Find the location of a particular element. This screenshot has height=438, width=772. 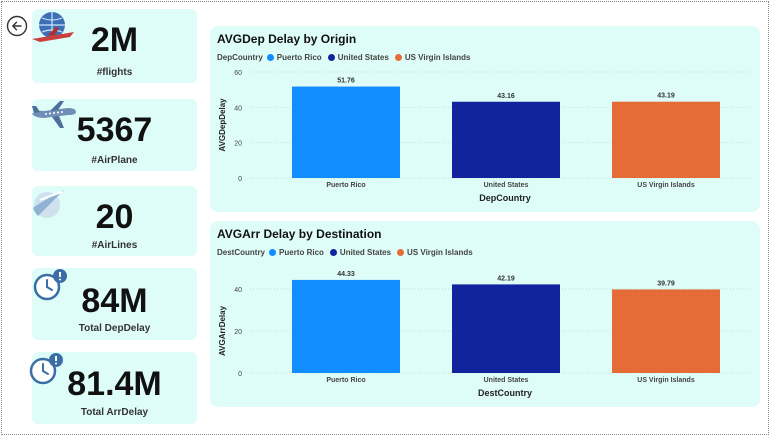

x-axis-label: DestCountry is located at coordinates (505, 393).